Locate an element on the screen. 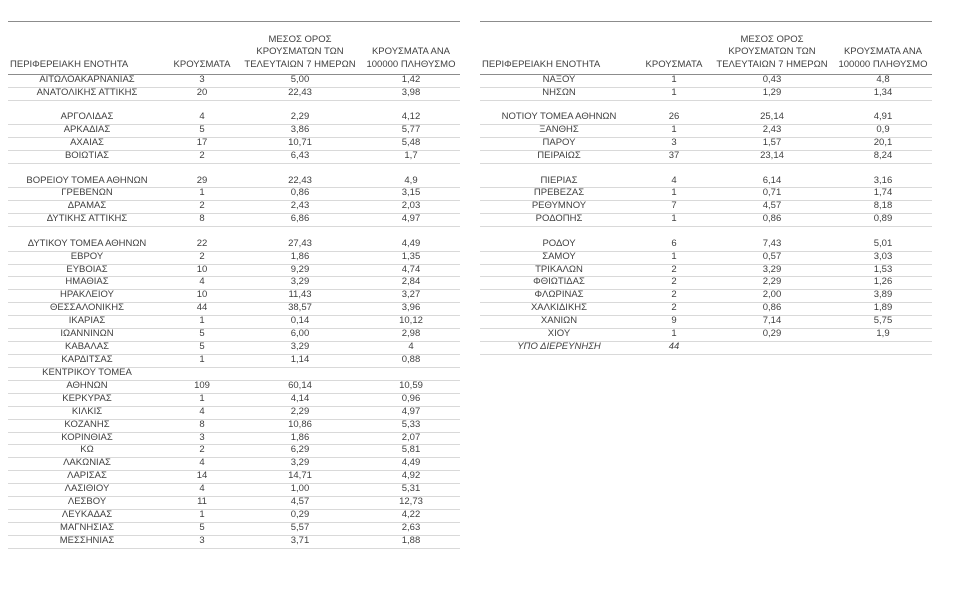 The height and width of the screenshot is (600, 960). avg7-cell: 2,00 is located at coordinates (772, 296).